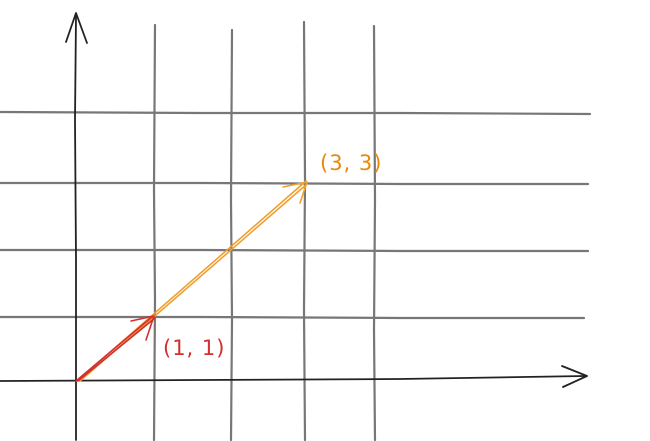  I want to click on x-axis-arrow-head, so click(574, 376).